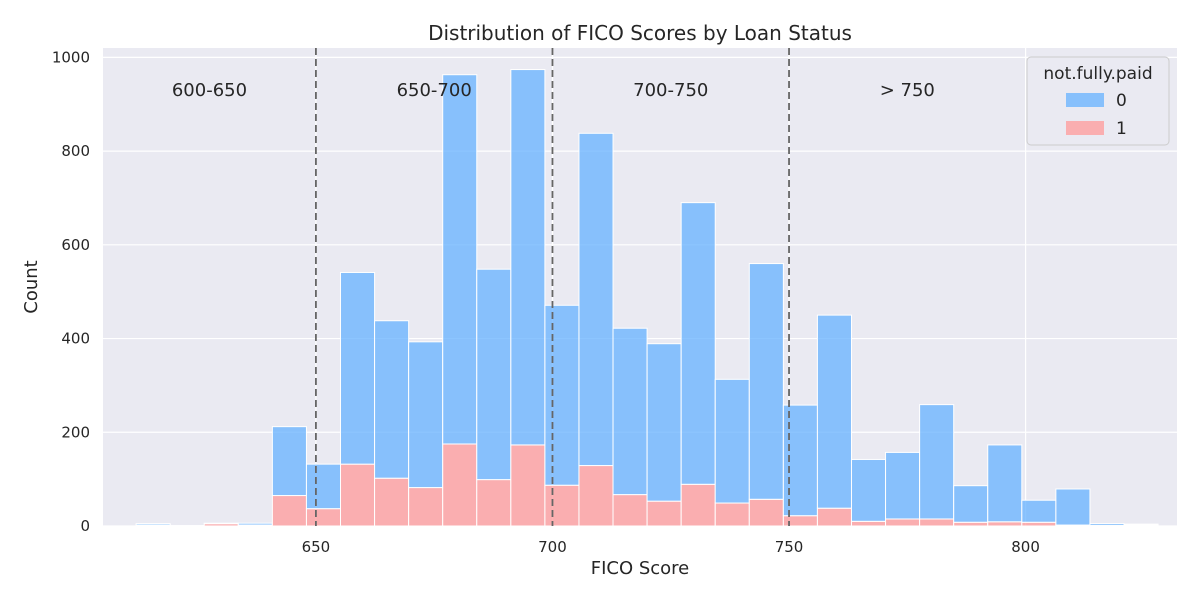 This screenshot has width=1200, height=604. What do you see at coordinates (71, 57) in the screenshot?
I see `y-tick-label: 1000` at bounding box center [71, 57].